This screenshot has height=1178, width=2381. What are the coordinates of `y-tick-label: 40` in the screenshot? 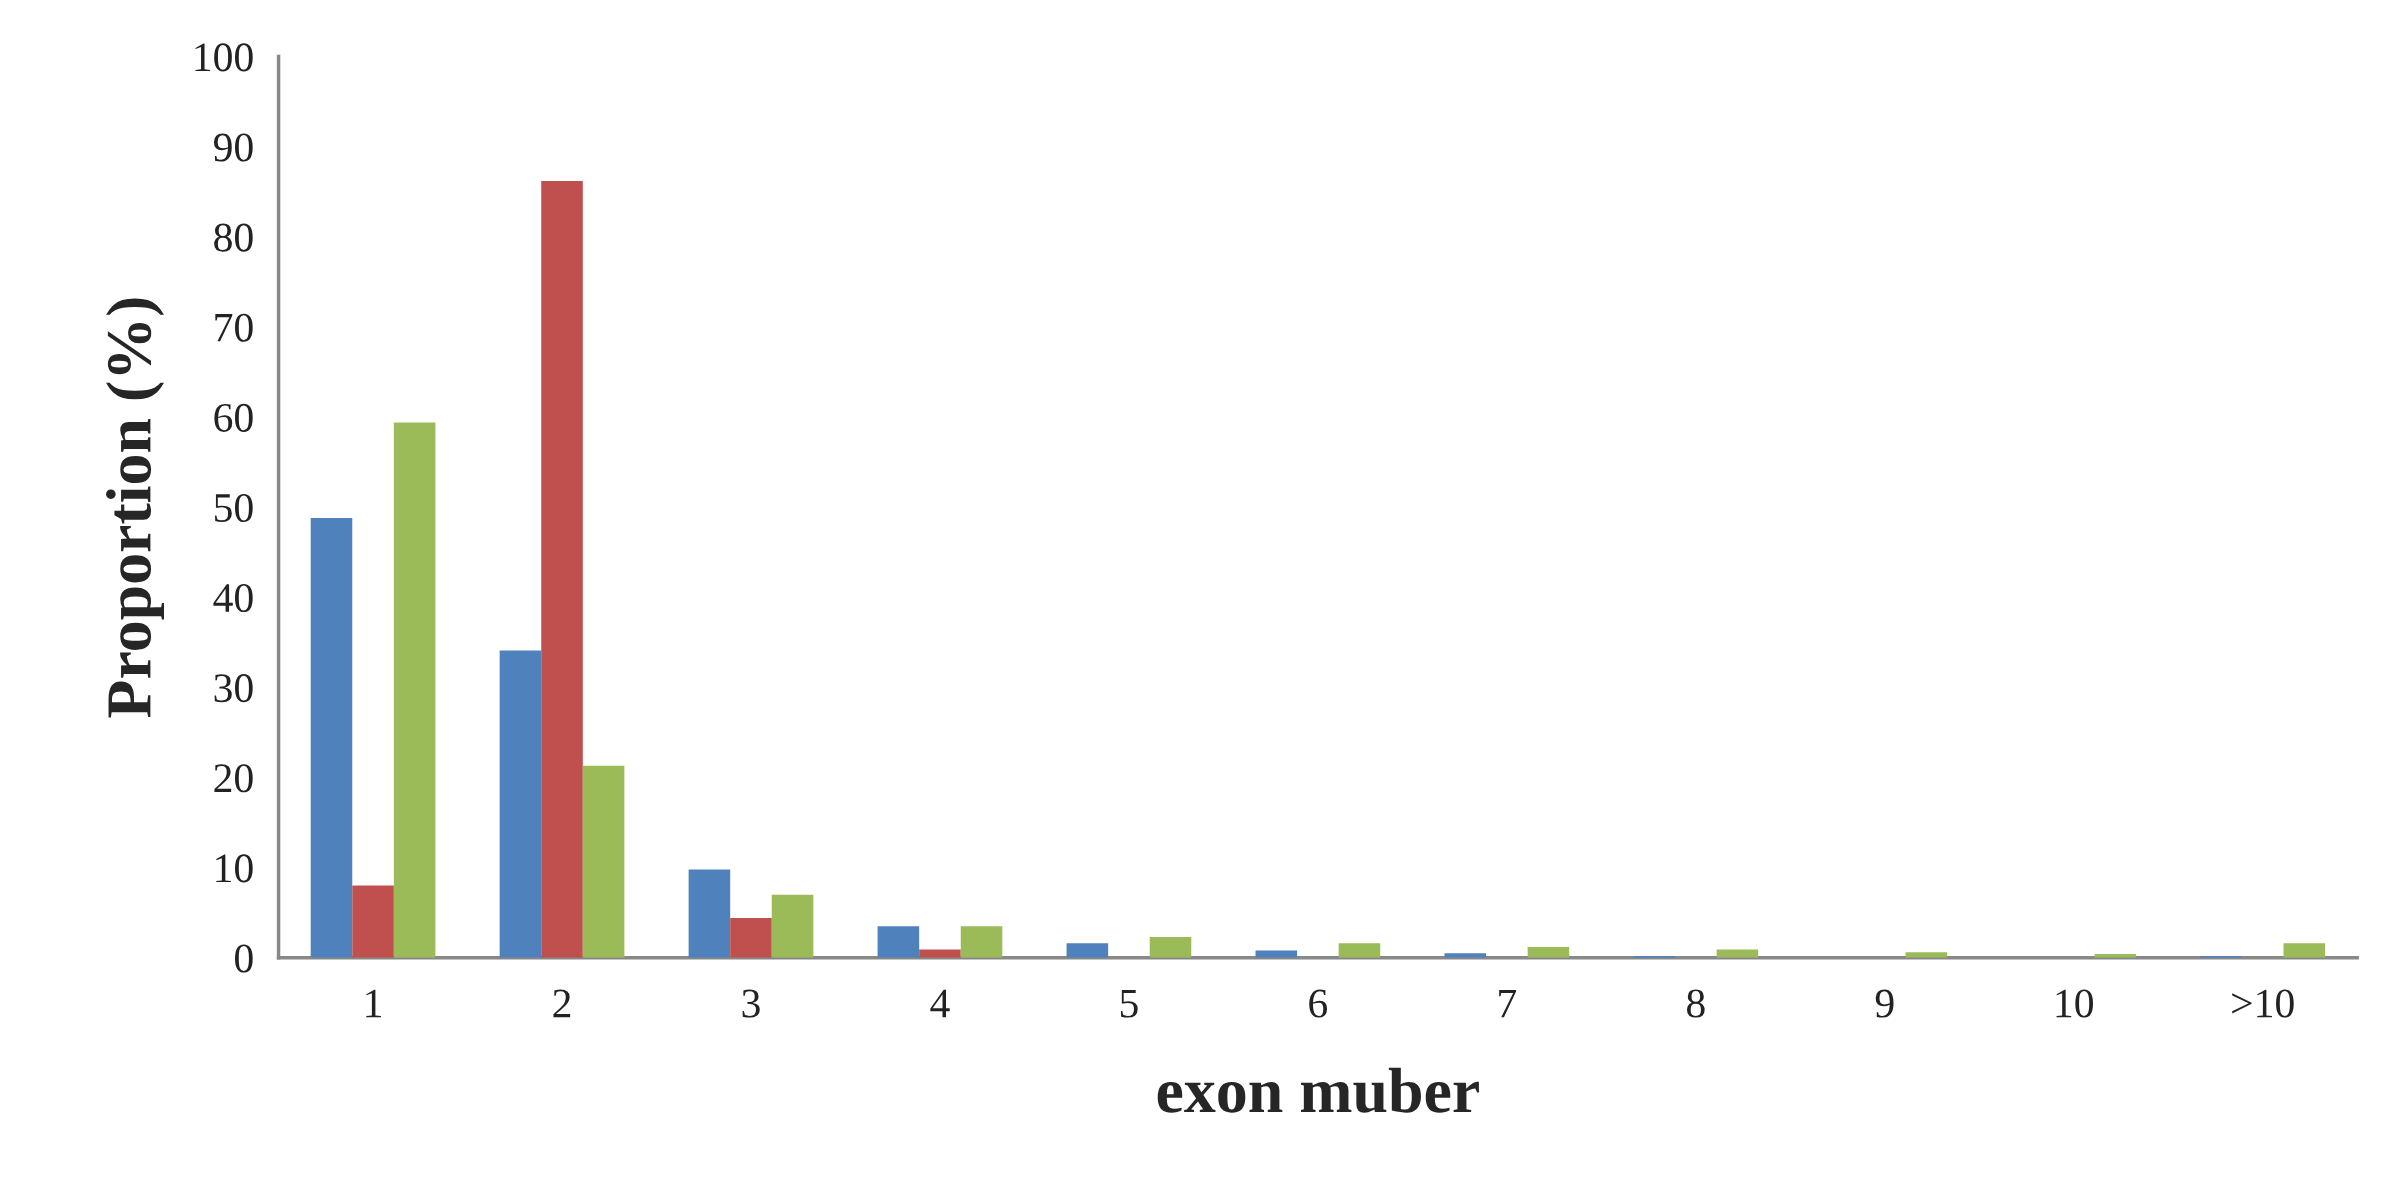 It's located at (233, 598).